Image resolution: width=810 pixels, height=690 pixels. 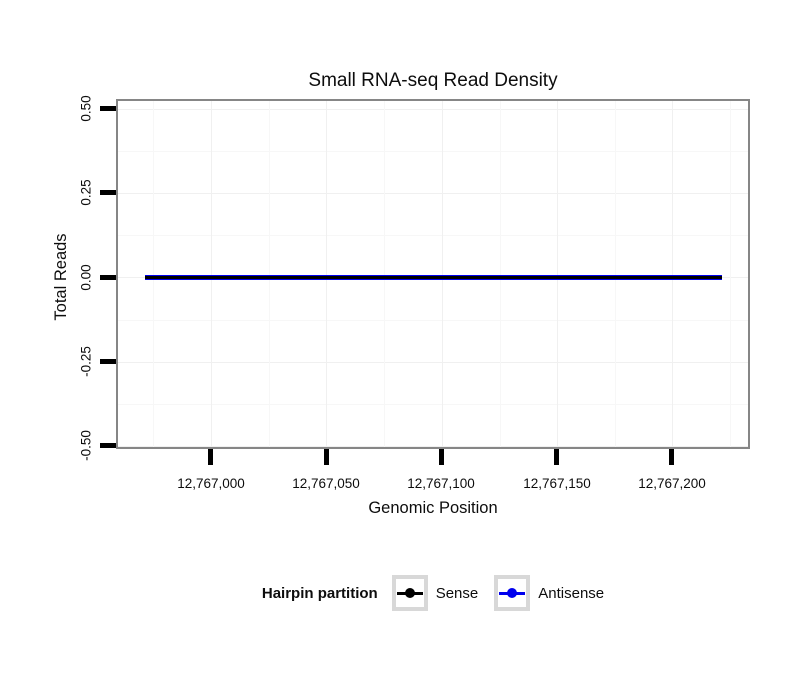 I want to click on legend-key-antisense, so click(x=512, y=593).